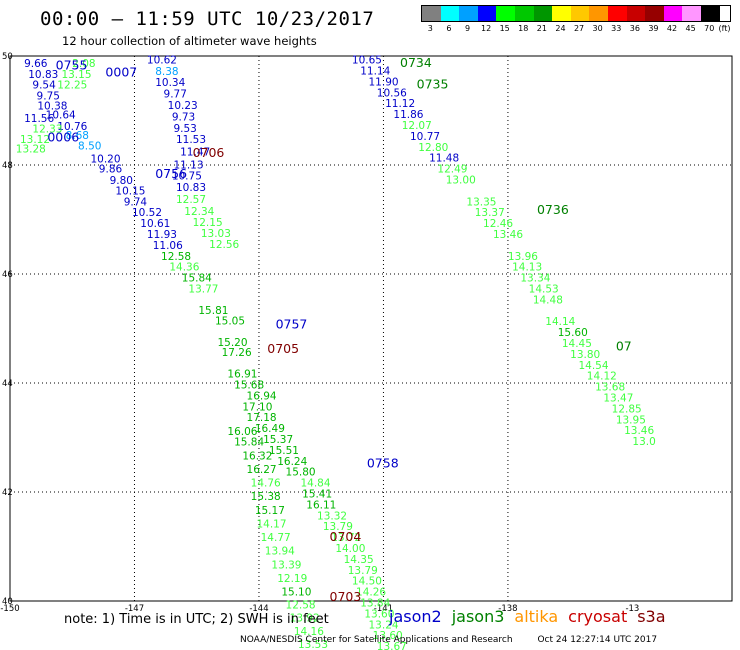  I want to click on pass-time-label: 0703, so click(346, 596).